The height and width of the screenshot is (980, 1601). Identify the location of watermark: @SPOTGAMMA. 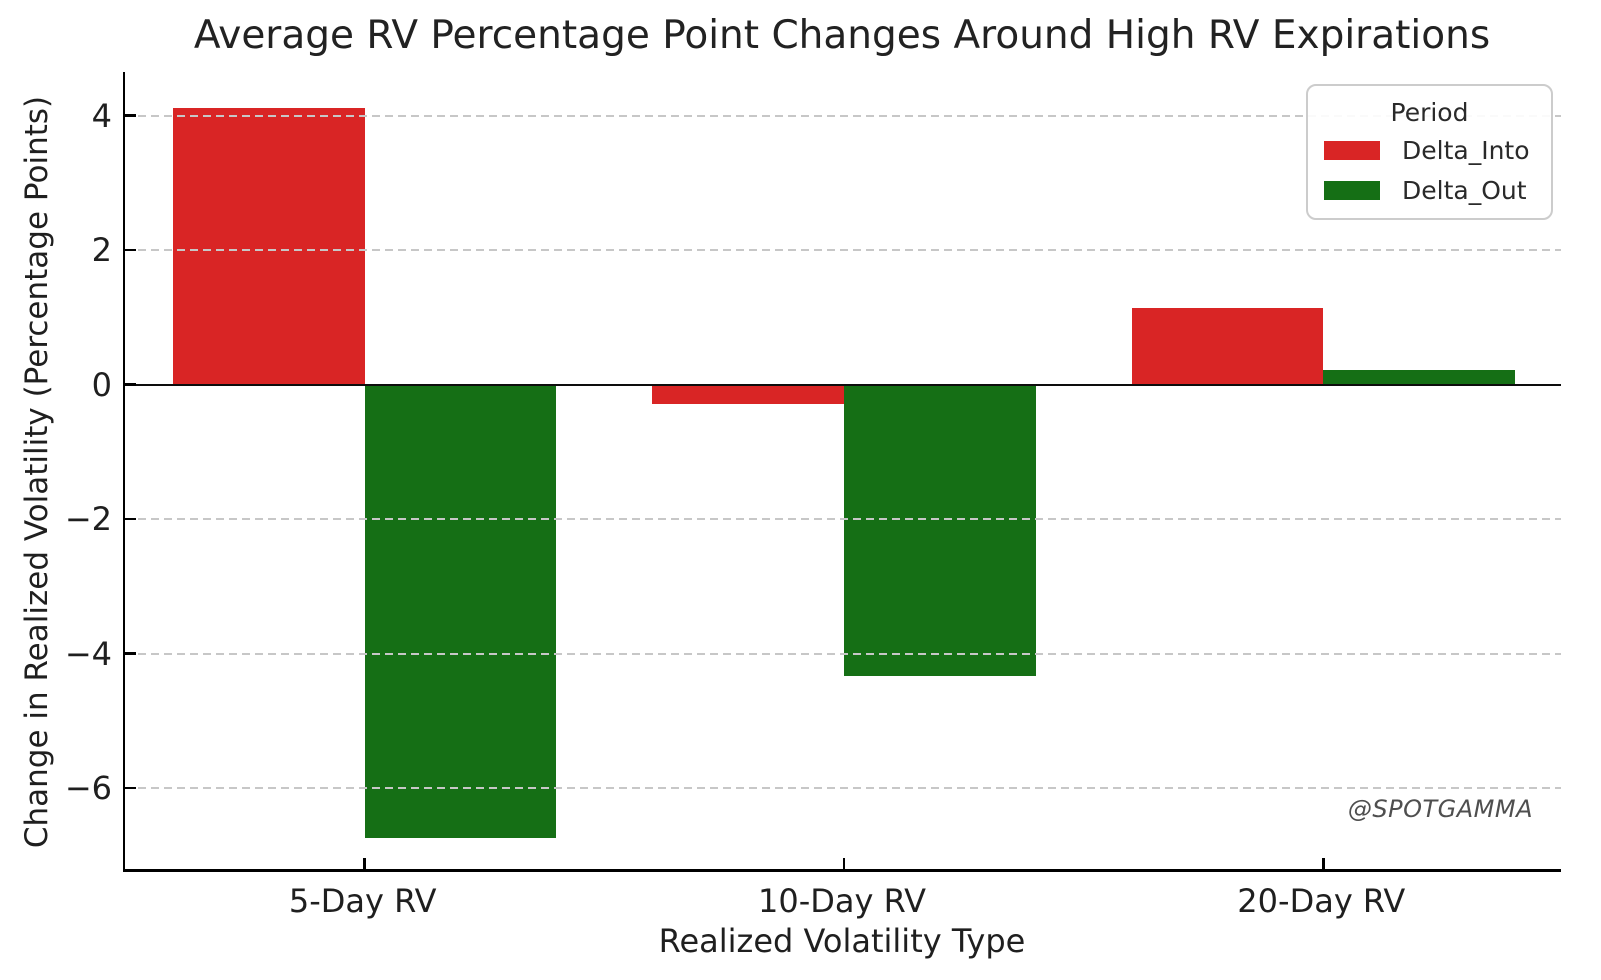
(1440, 809).